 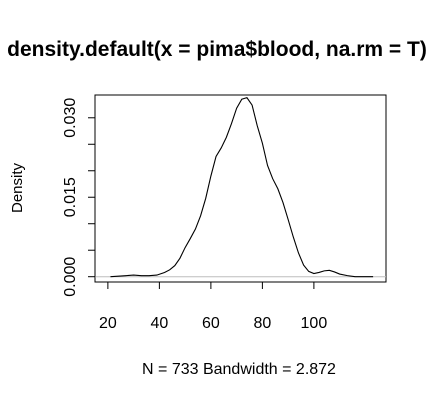 What do you see at coordinates (70, 118) in the screenshot?
I see `y-tick-label: 0.030` at bounding box center [70, 118].